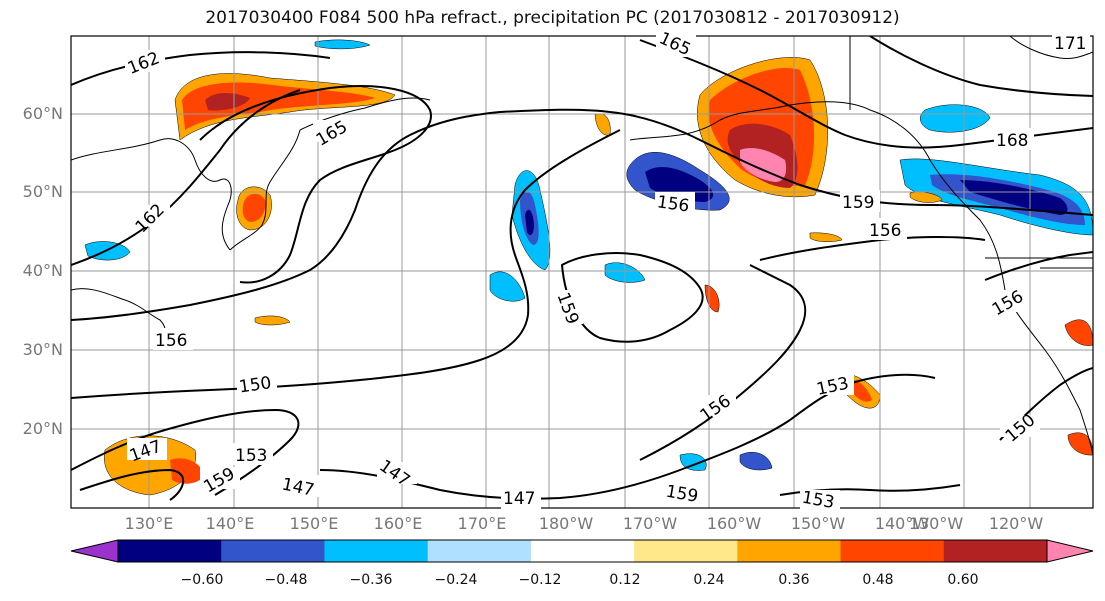 The width and height of the screenshot is (1105, 601). I want to click on lon-label: 160°W, so click(734, 523).